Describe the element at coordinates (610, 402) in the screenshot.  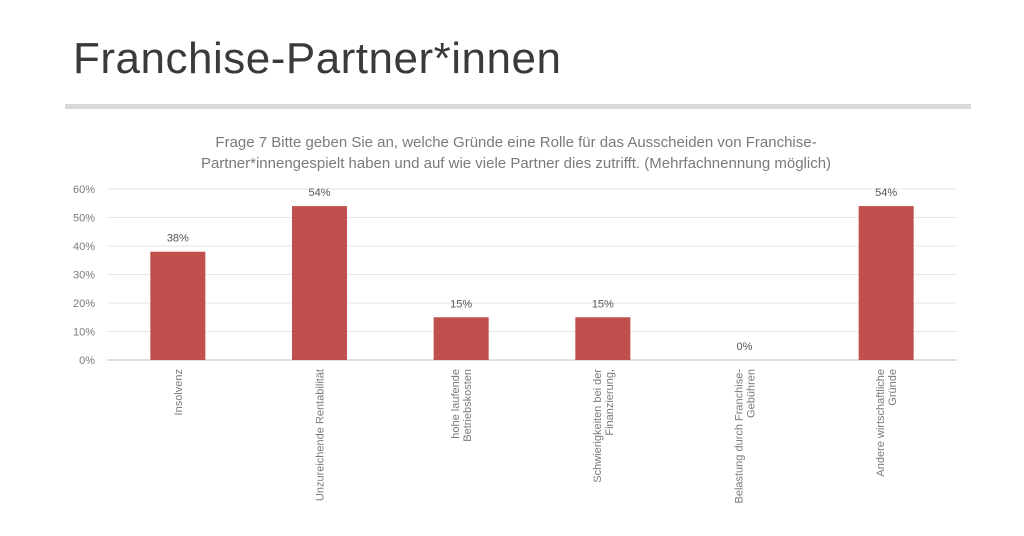
I see `category-label-line: Finanzierung,` at that location.